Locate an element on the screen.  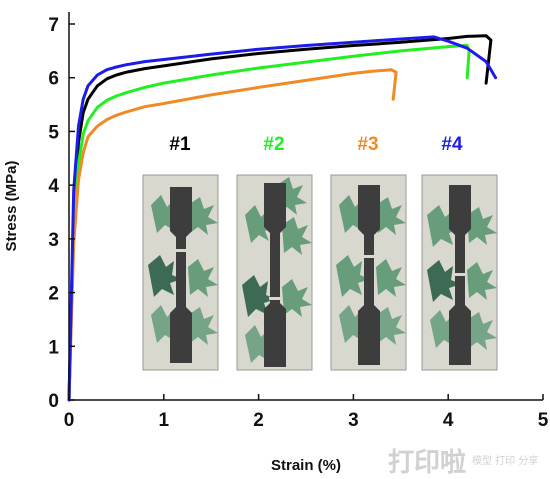
x-axis-title: Strain (%) is located at coordinates (306, 465).